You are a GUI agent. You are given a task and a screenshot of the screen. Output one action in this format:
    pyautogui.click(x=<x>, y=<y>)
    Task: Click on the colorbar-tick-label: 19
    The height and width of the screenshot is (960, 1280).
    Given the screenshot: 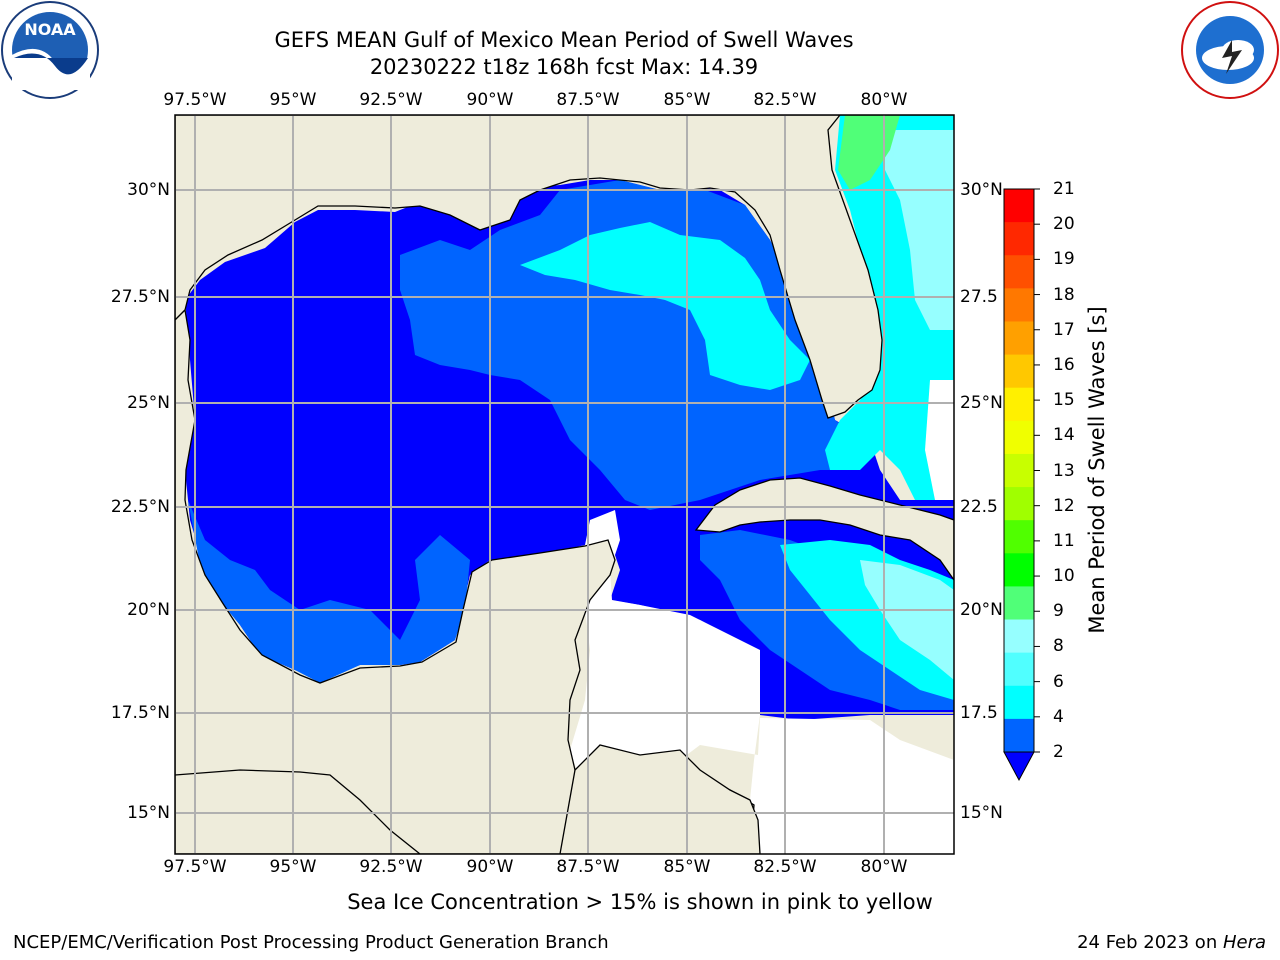 What is the action you would take?
    pyautogui.click(x=1064, y=259)
    